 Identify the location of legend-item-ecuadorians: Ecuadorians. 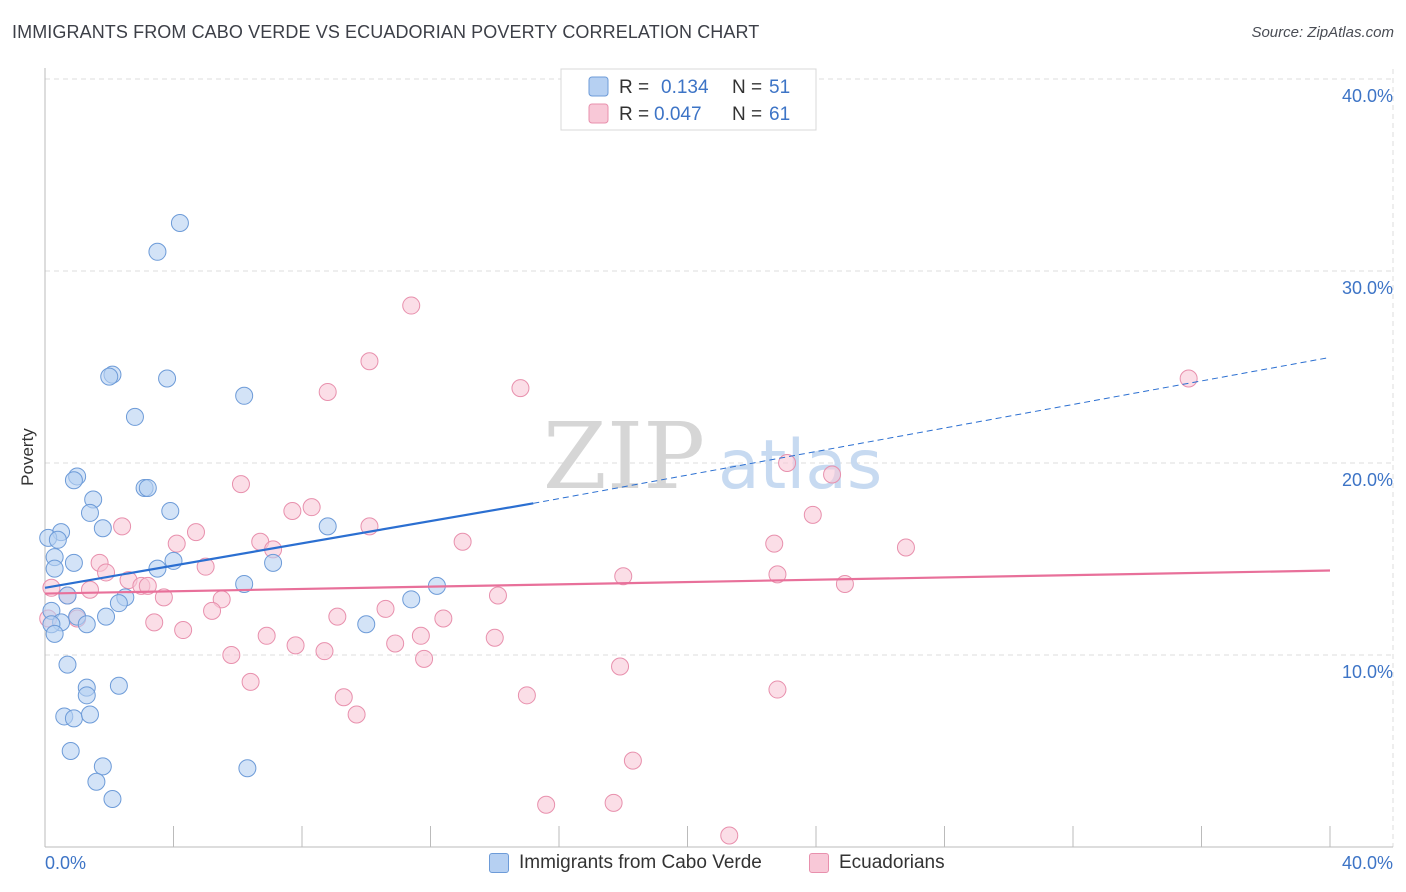
(877, 863).